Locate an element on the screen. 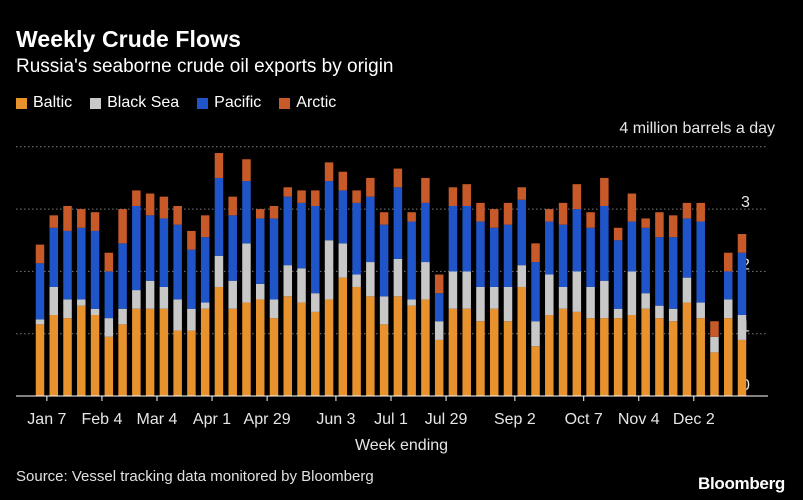 The height and width of the screenshot is (500, 803). legend-item-pacific: Pacific is located at coordinates (229, 103).